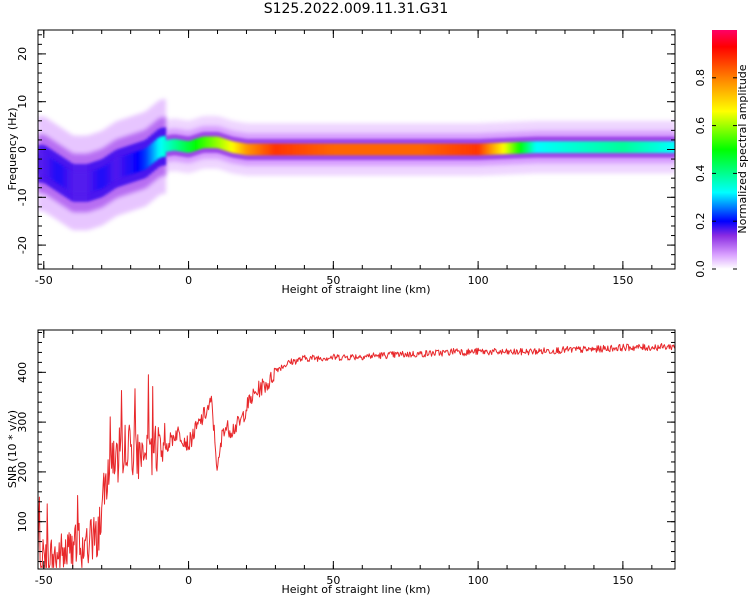  Describe the element at coordinates (22, 149) in the screenshot. I see `y-tick-label: 0` at that location.